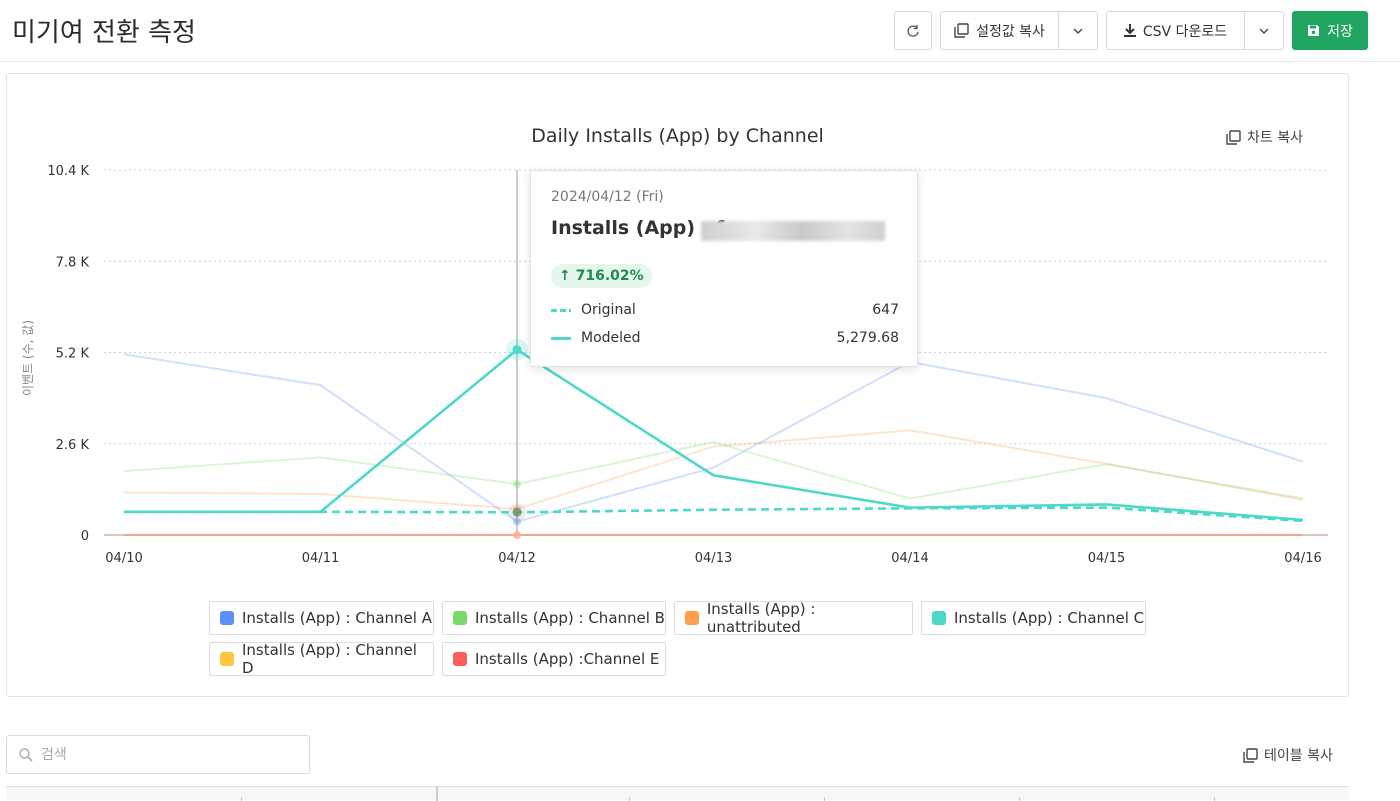 This screenshot has width=1400, height=801. I want to click on y-tick-label: 7.8 K, so click(73, 262).